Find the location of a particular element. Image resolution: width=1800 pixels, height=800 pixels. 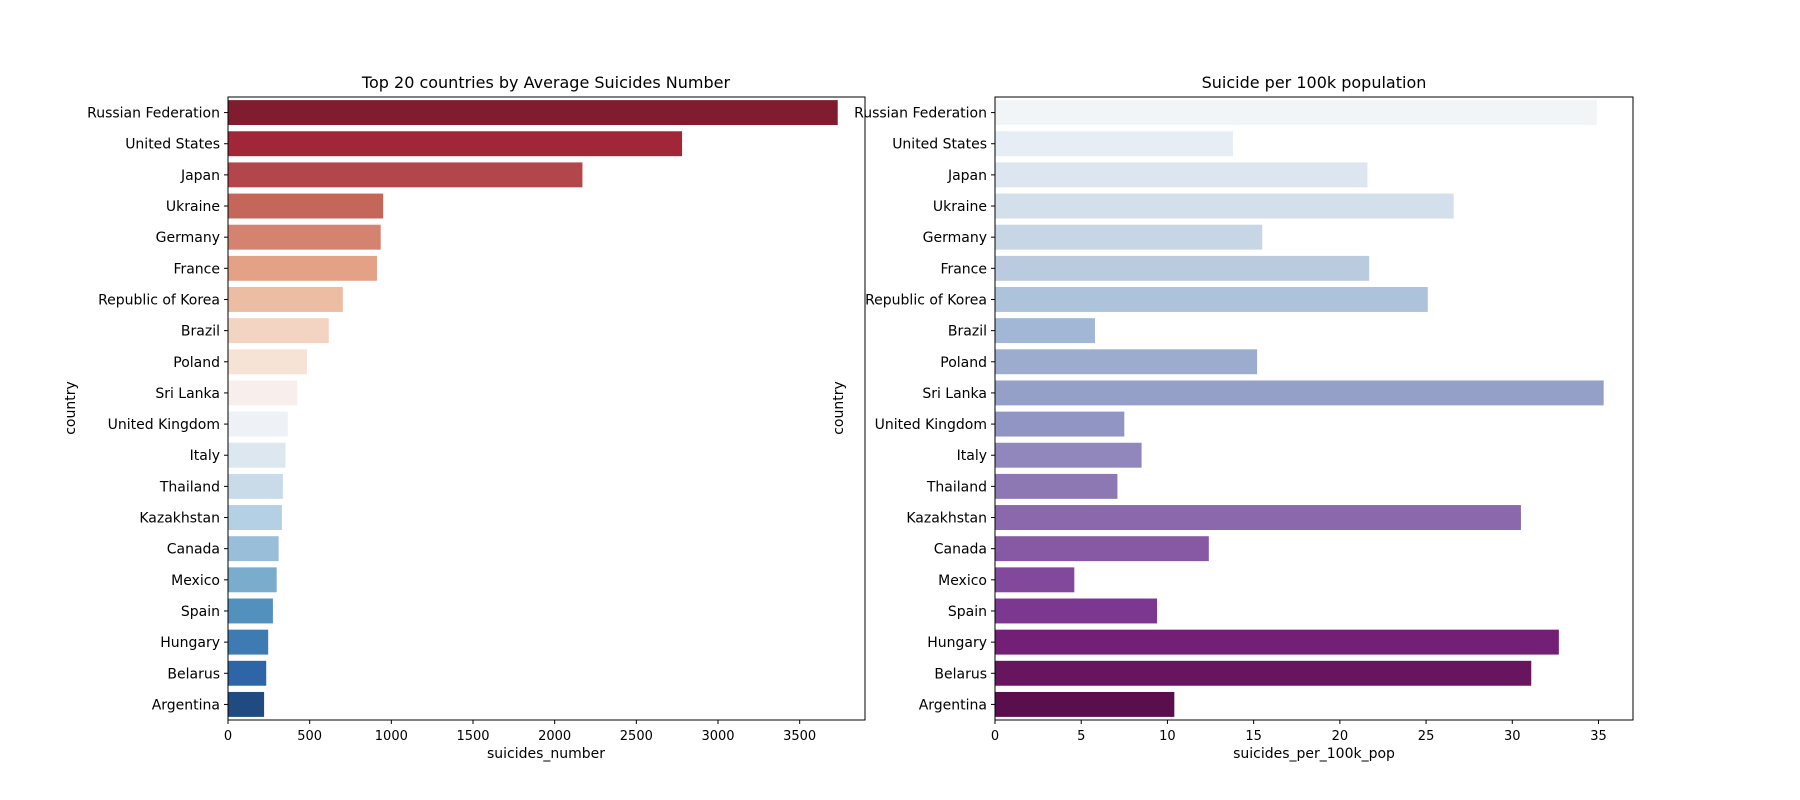

y-tick-label: Russian Federation is located at coordinates (153, 114).